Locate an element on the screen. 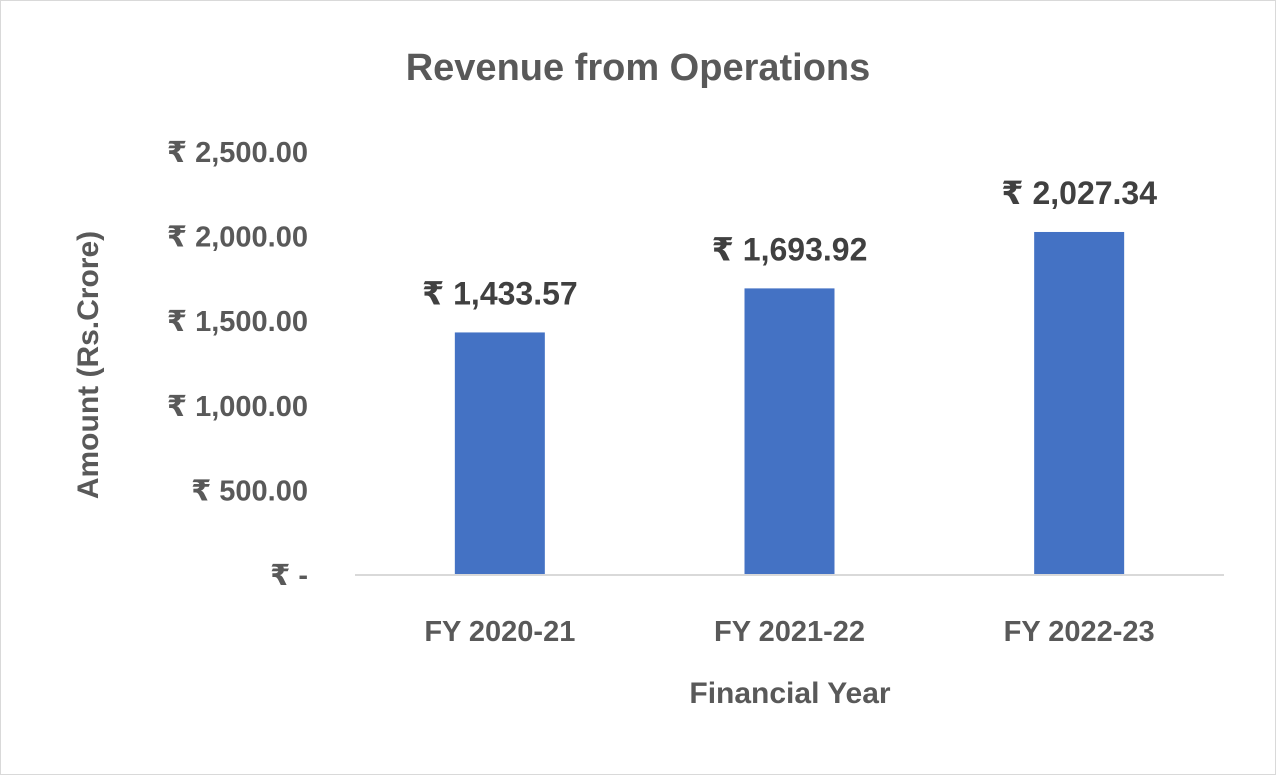 The height and width of the screenshot is (775, 1276). y-tick-label: ₹ 2,500.00 is located at coordinates (237, 153).